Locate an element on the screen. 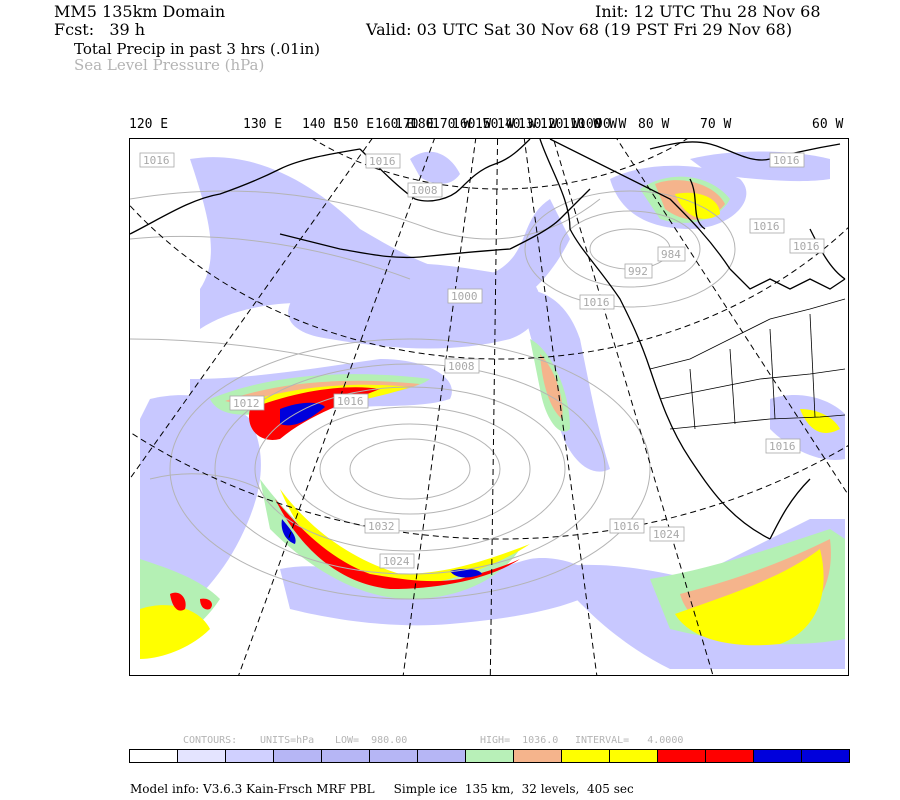 The height and width of the screenshot is (800, 900). pressure-label: 992 is located at coordinates (638, 271).